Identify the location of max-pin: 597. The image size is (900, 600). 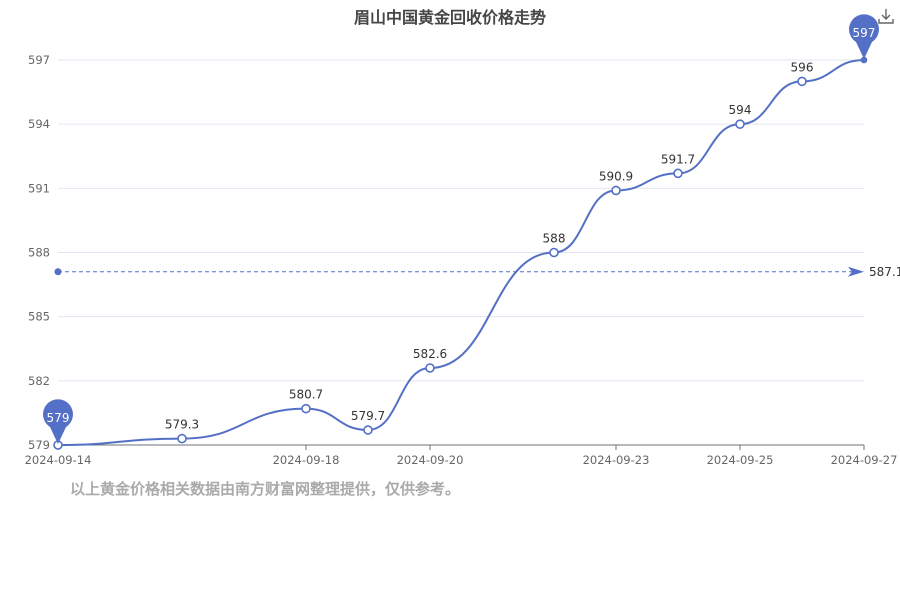
(864, 37).